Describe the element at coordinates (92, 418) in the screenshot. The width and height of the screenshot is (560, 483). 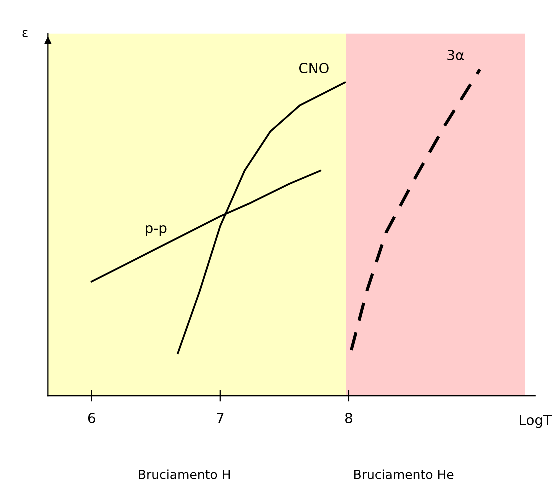
I see `x-tick-label: 6` at that location.